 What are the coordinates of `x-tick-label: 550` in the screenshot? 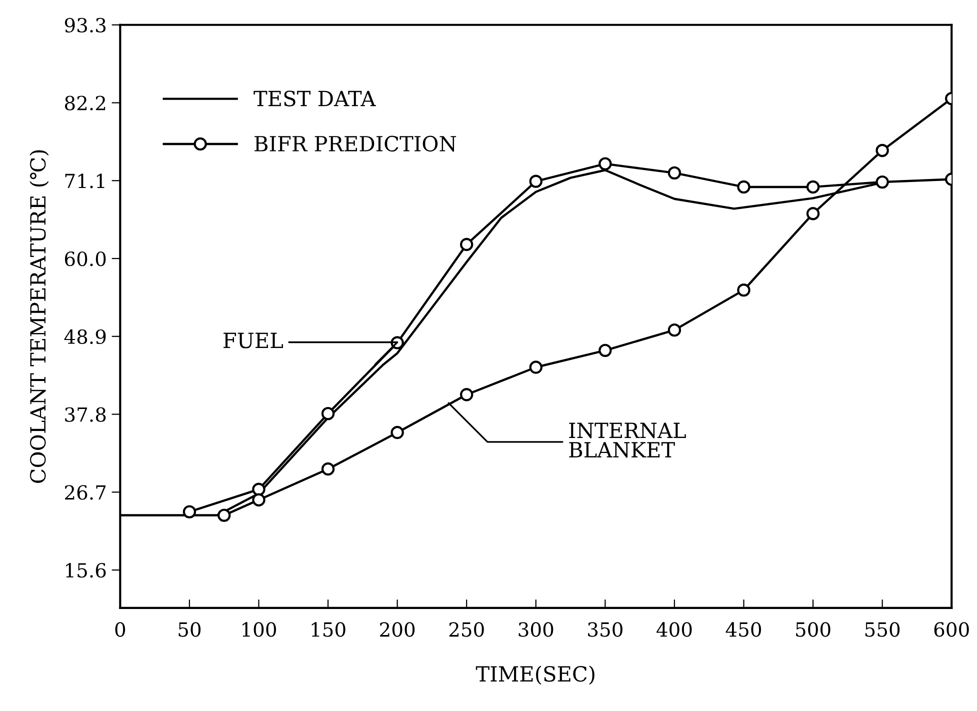 It's located at (882, 629).